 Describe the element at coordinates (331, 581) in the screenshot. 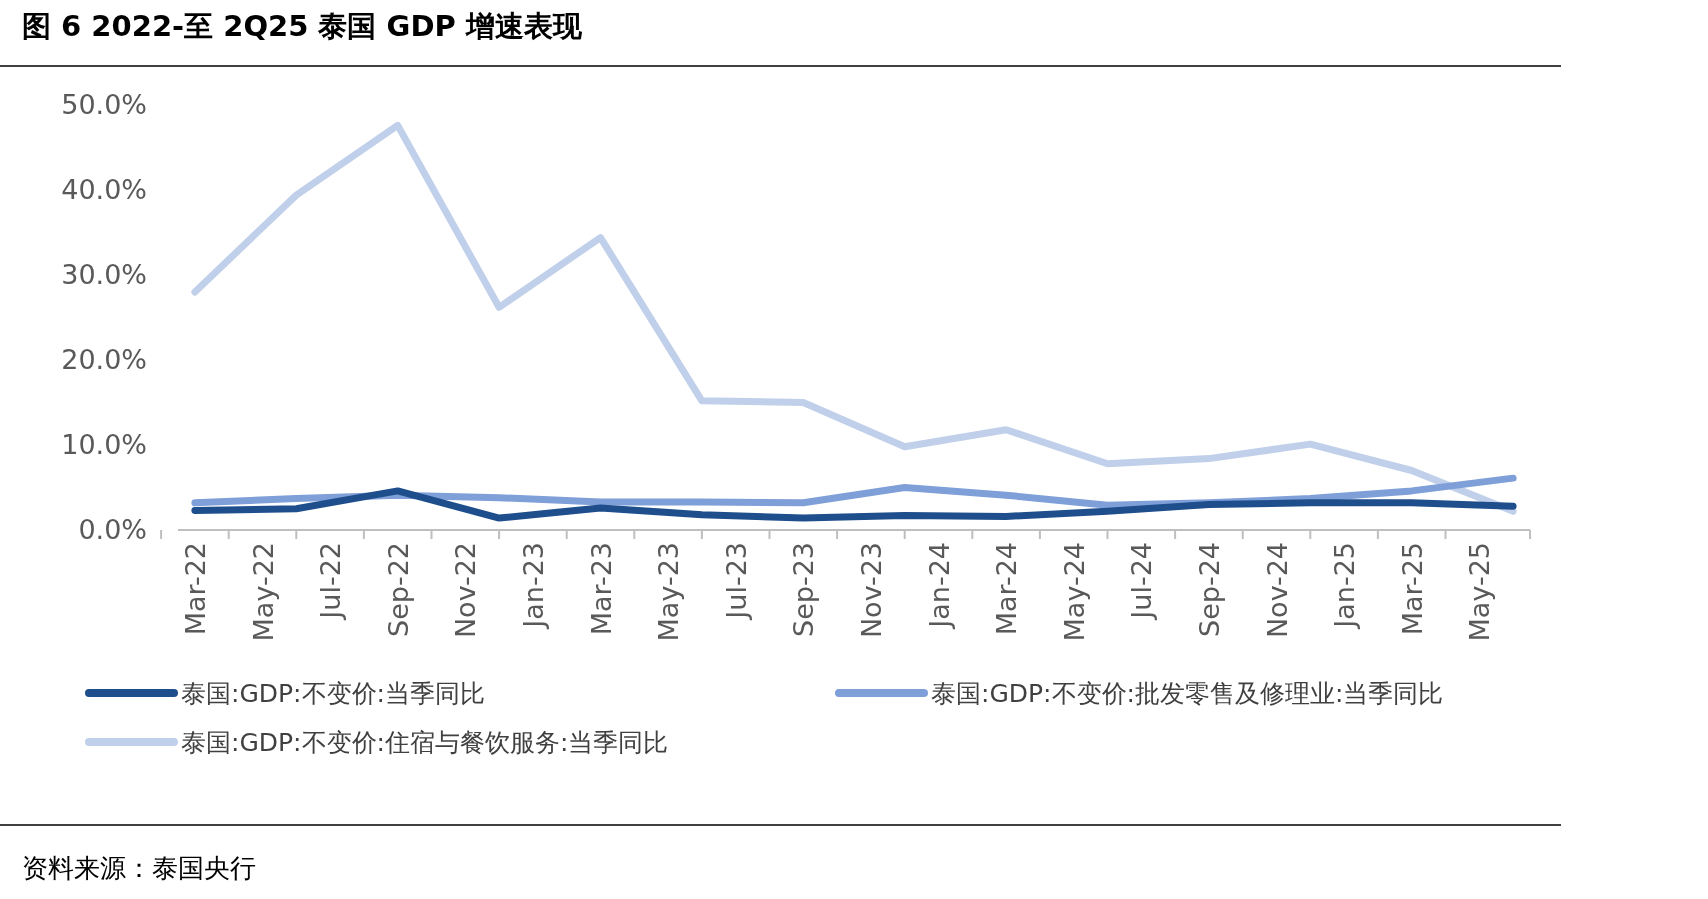

I see `x-tick-label: Jul-22` at that location.